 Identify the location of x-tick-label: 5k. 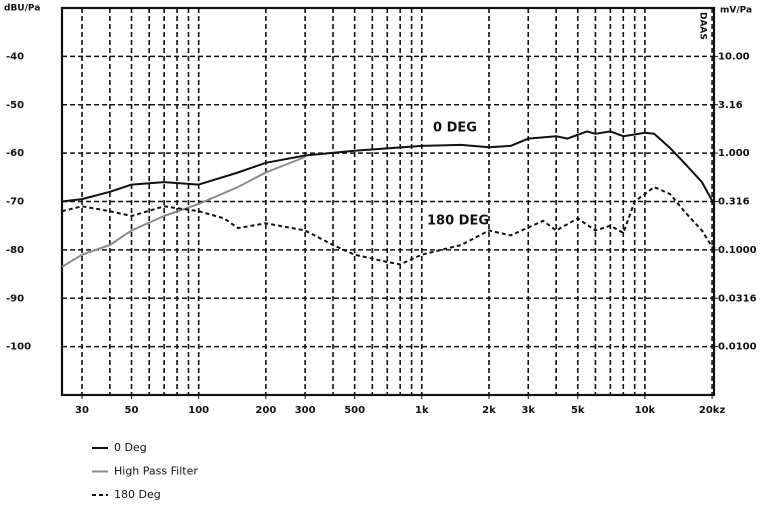
(578, 410).